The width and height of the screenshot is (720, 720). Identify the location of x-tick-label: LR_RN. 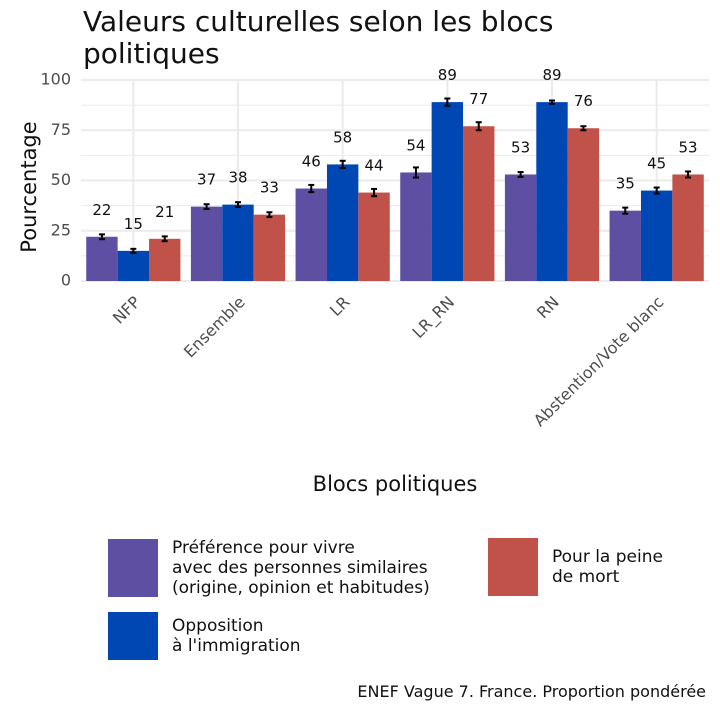
(434, 317).